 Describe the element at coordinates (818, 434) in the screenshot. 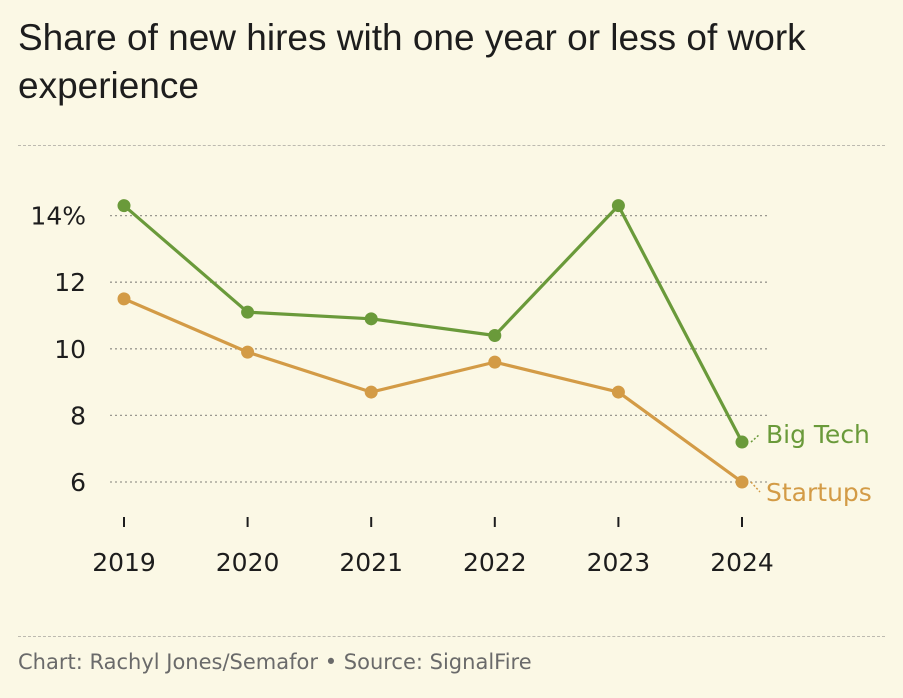

I see `series-label-big-tech: Big Tech` at that location.